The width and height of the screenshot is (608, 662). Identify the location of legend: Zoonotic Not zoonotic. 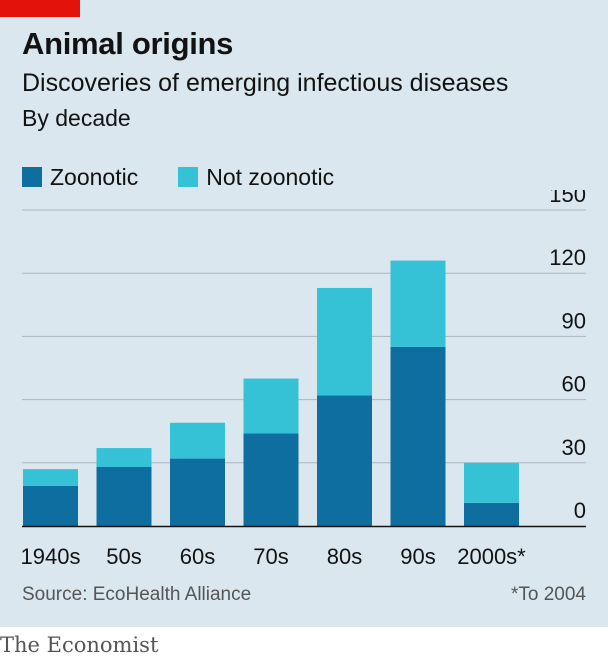
(198, 177).